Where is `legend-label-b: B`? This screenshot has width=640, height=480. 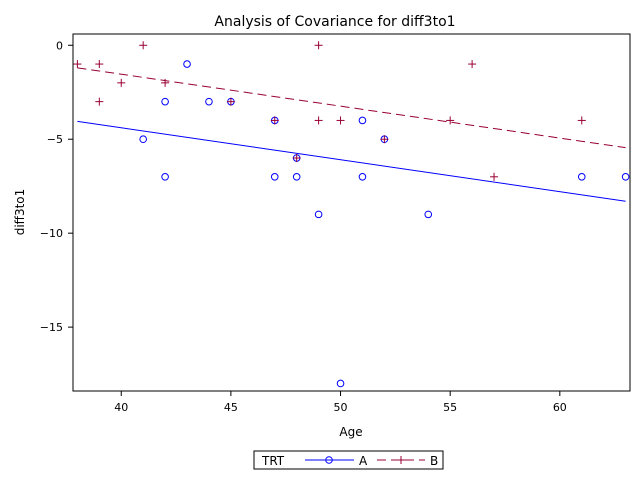
legend-label-b: B is located at coordinates (434, 461).